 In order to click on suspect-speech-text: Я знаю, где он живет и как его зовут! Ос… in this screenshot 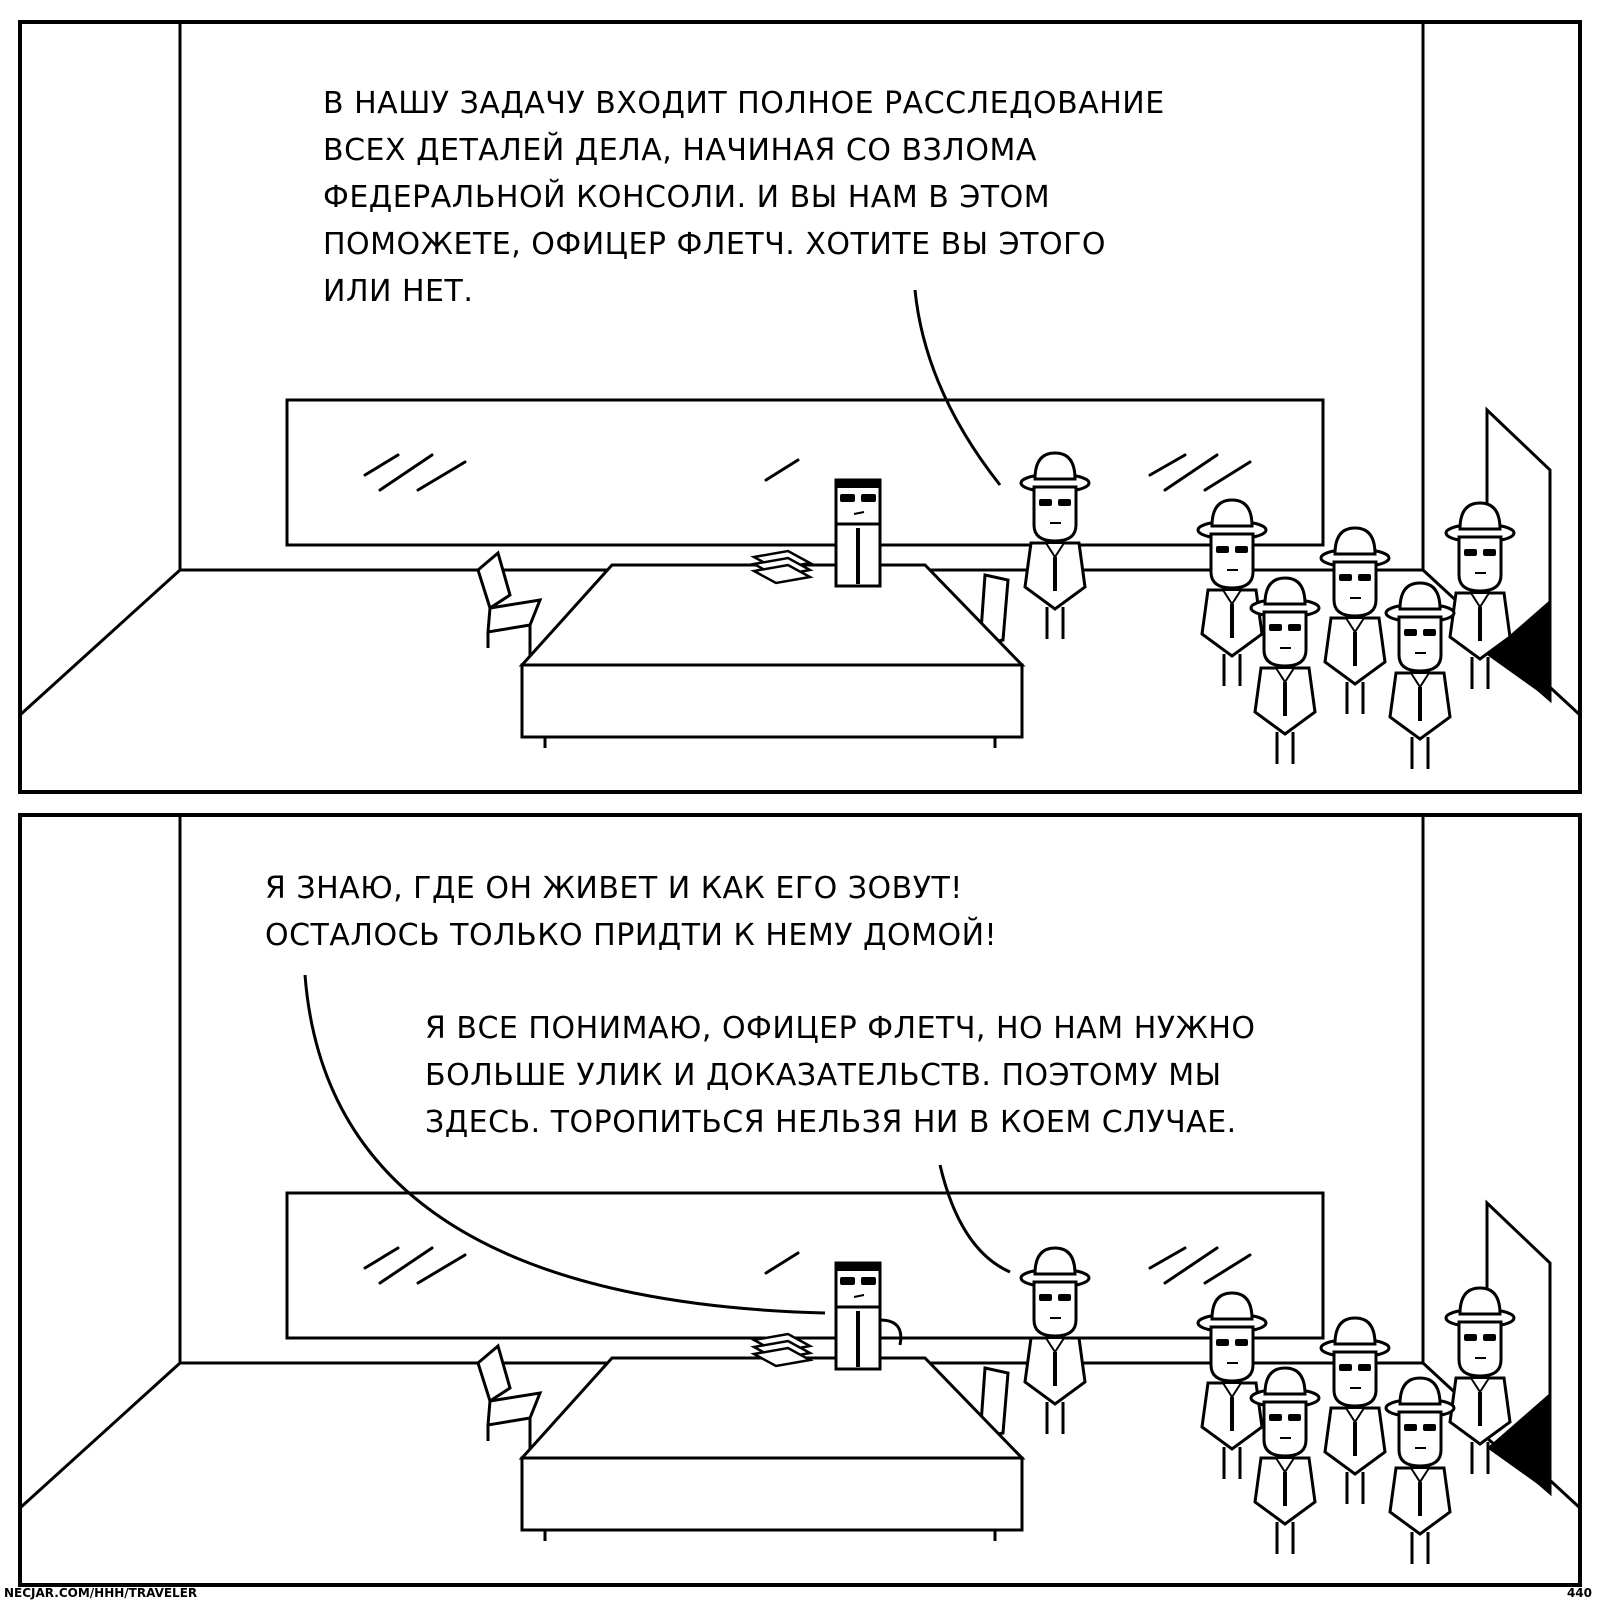, I will do `click(631, 912)`.